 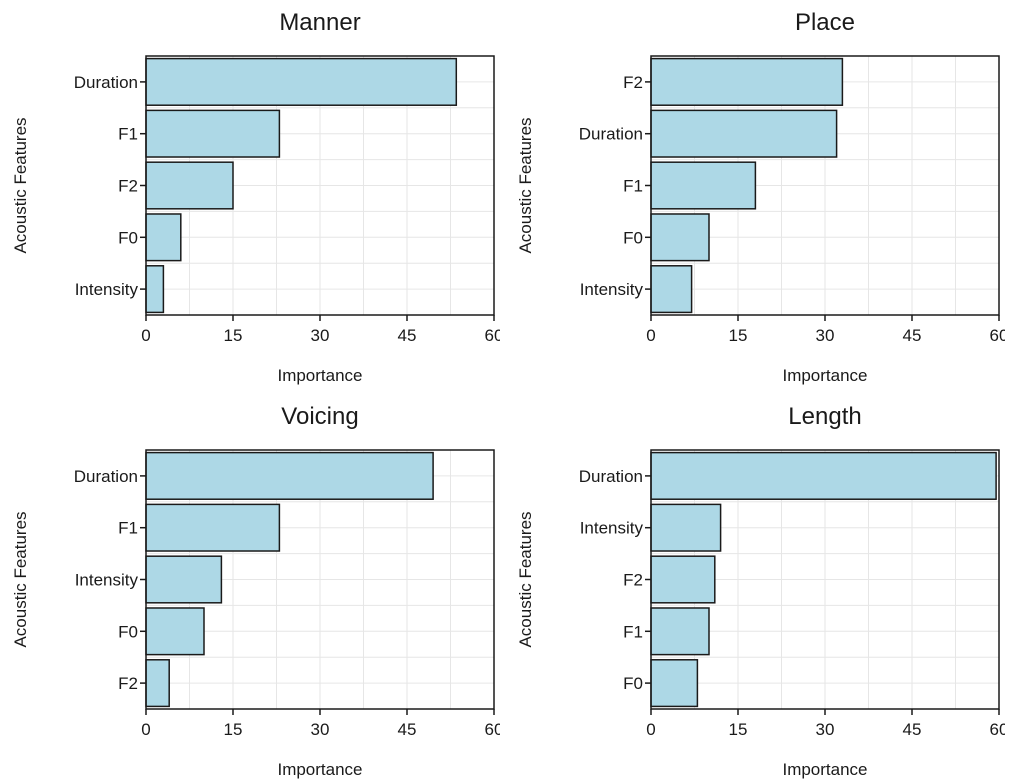 I want to click on chart-title: Length, so click(x=824, y=416).